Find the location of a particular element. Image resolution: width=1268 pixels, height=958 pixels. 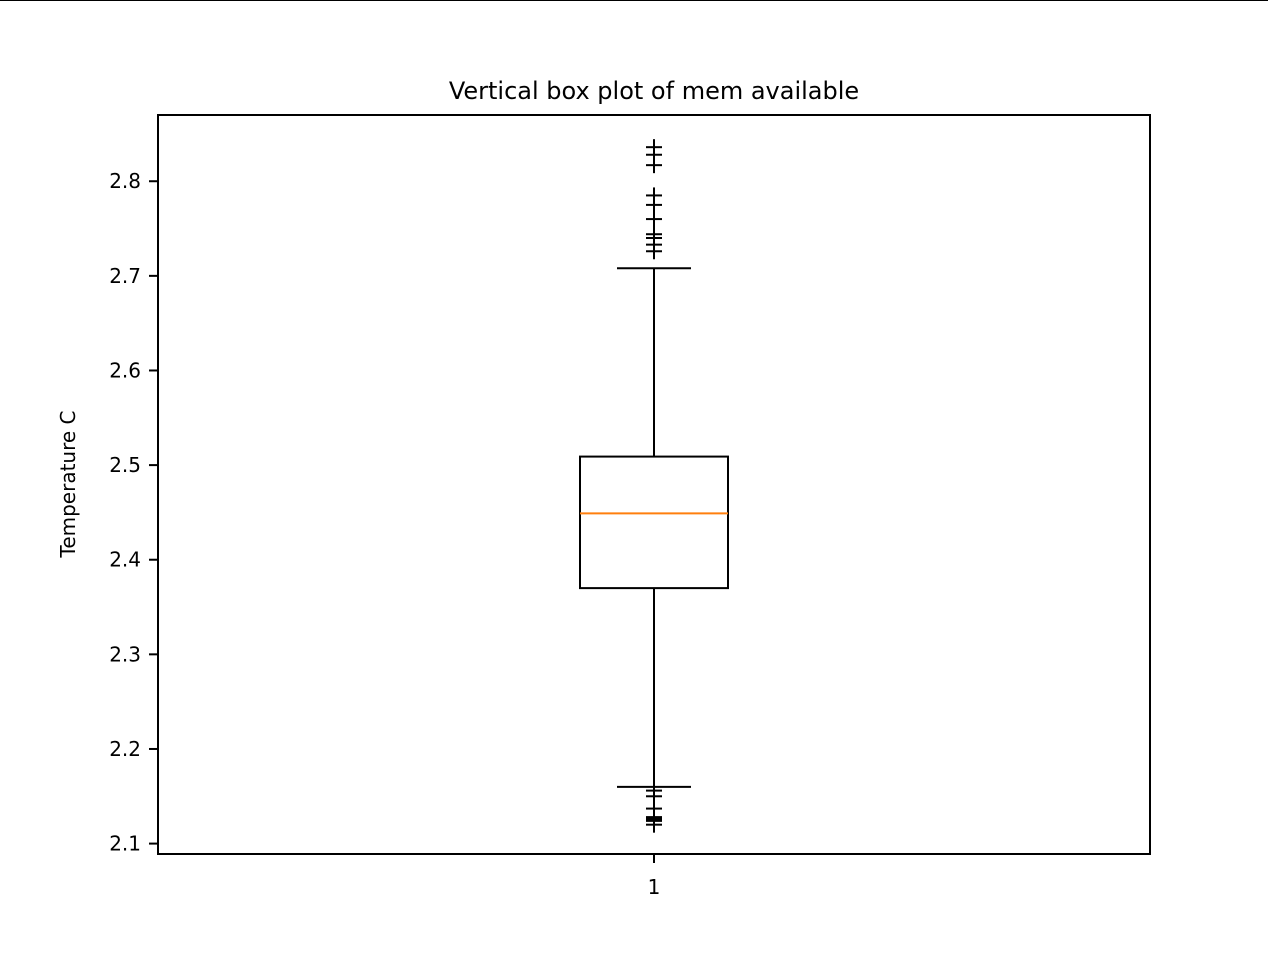

y-tick-label: 2.4 is located at coordinates (125, 560).